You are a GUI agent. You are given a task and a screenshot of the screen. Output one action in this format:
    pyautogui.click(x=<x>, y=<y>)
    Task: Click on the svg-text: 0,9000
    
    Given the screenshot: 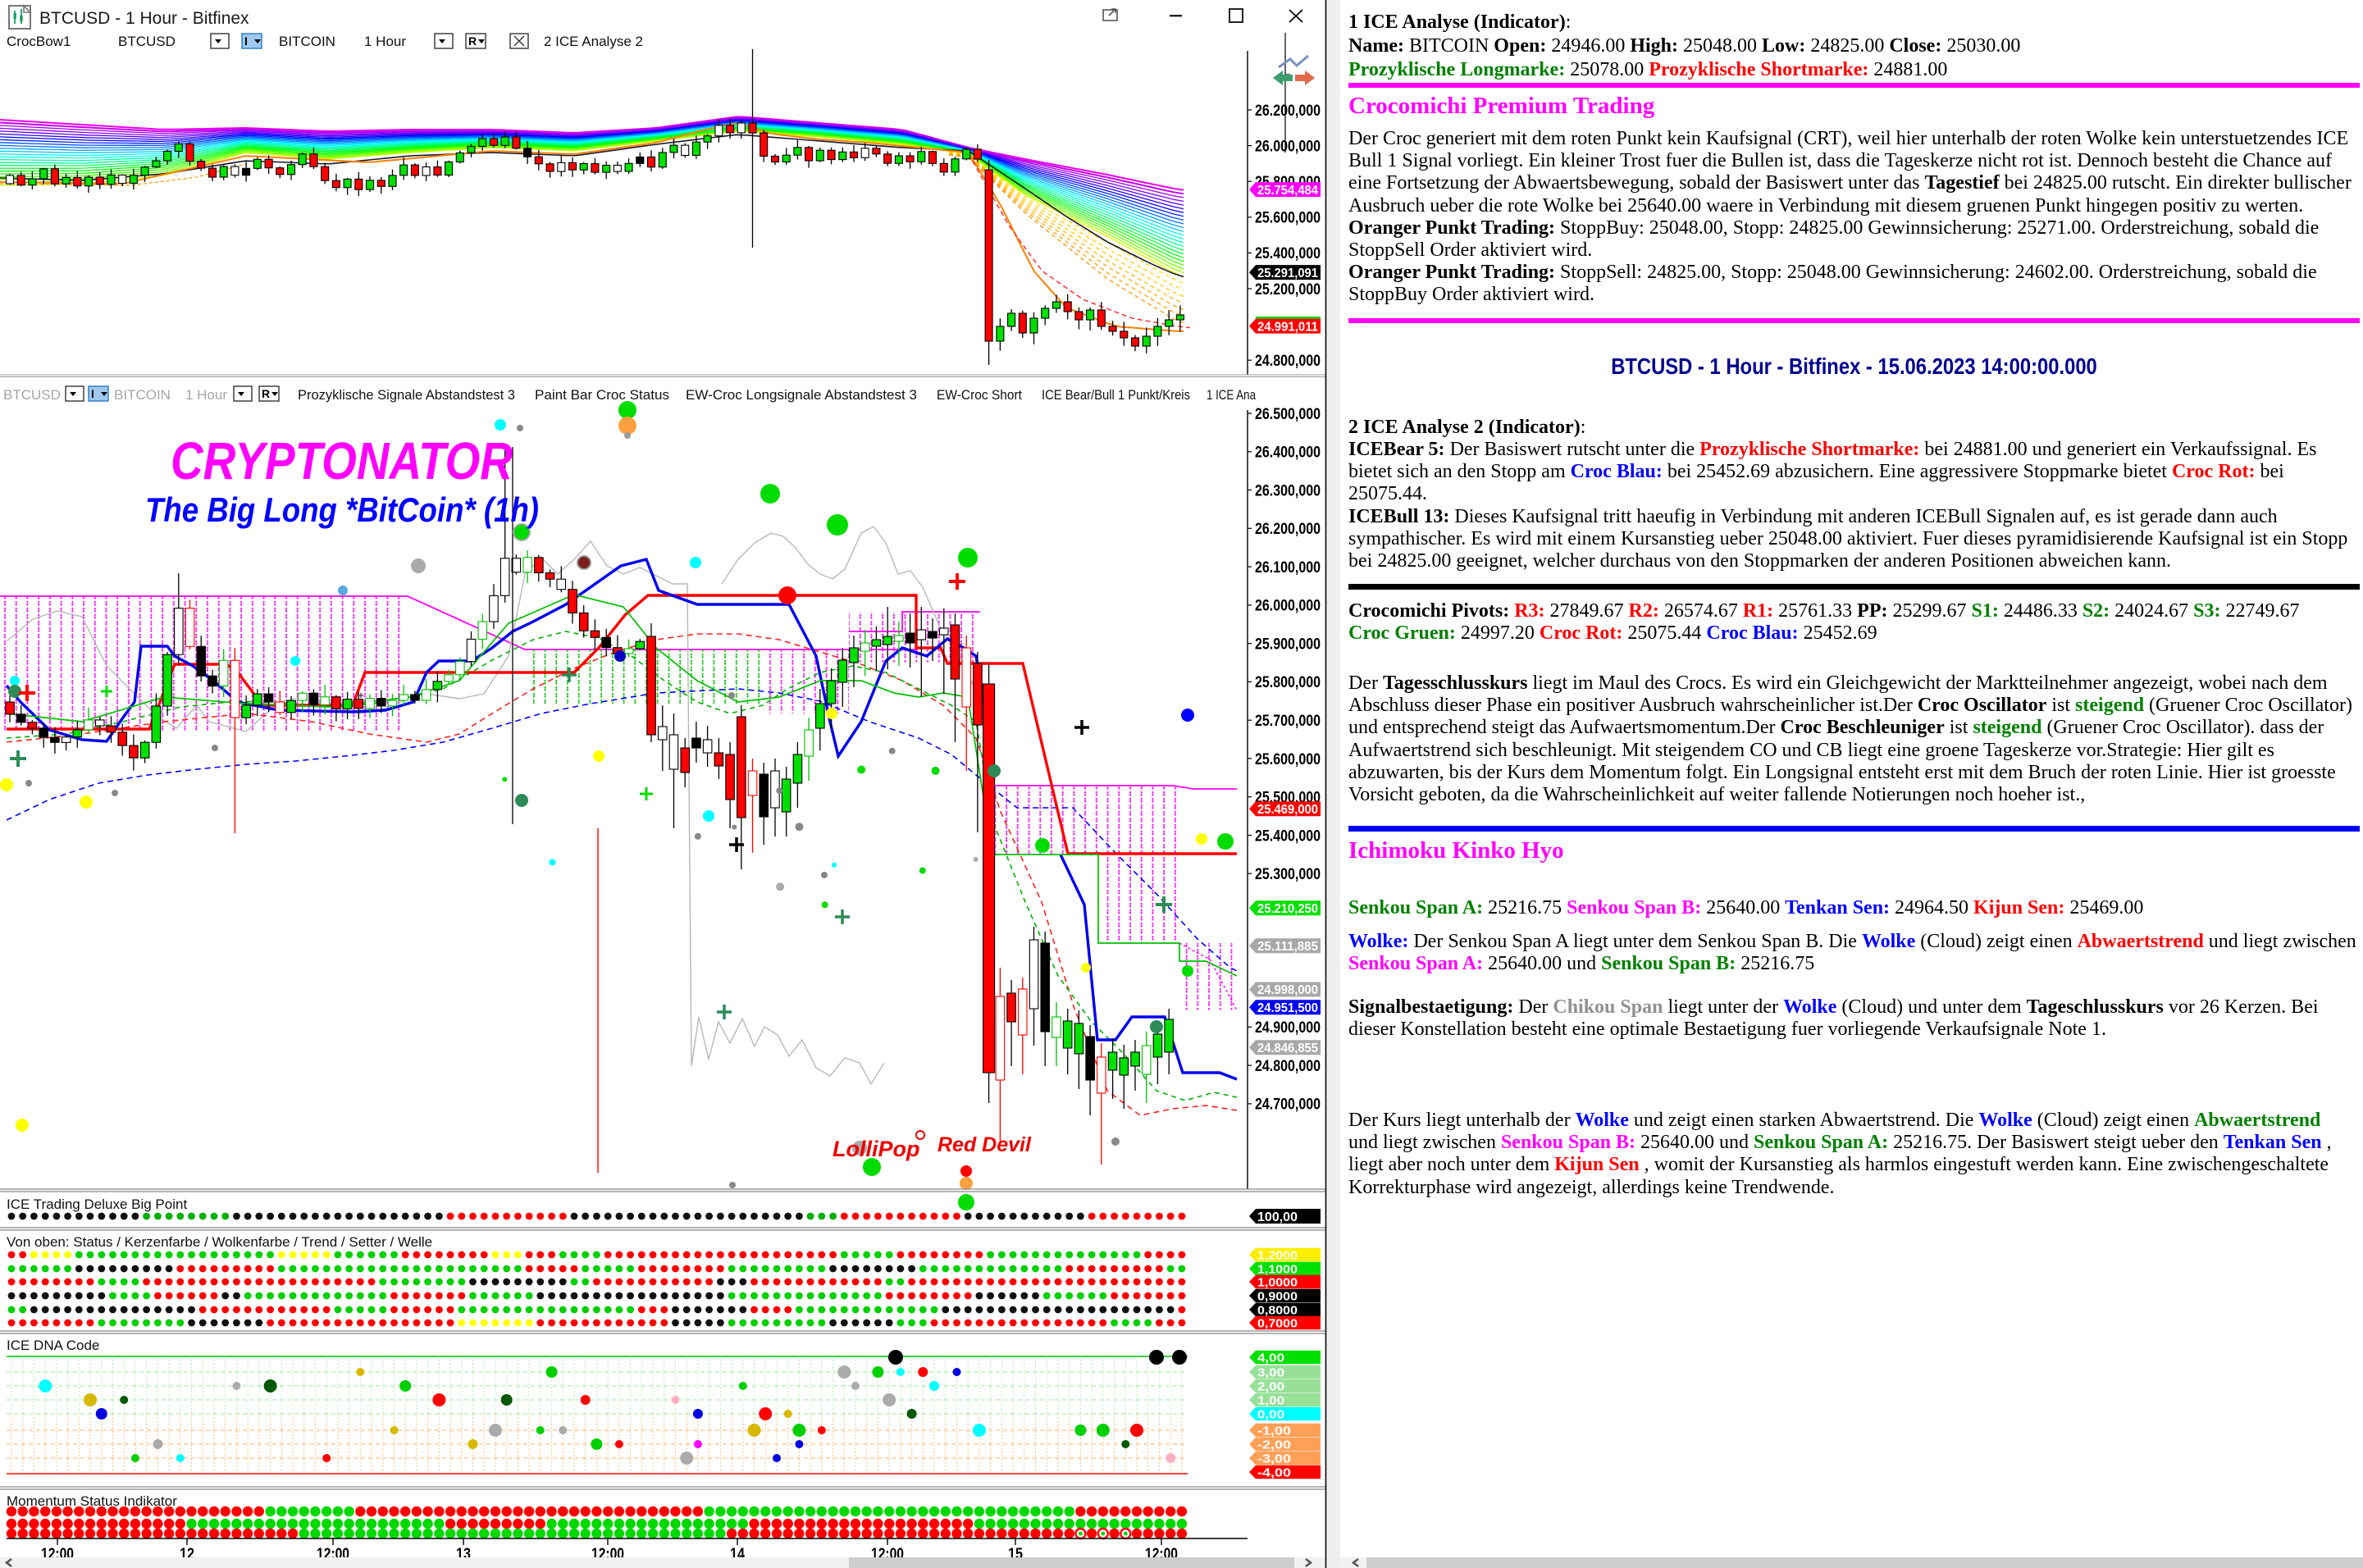 What is the action you would take?
    pyautogui.click(x=1277, y=1296)
    